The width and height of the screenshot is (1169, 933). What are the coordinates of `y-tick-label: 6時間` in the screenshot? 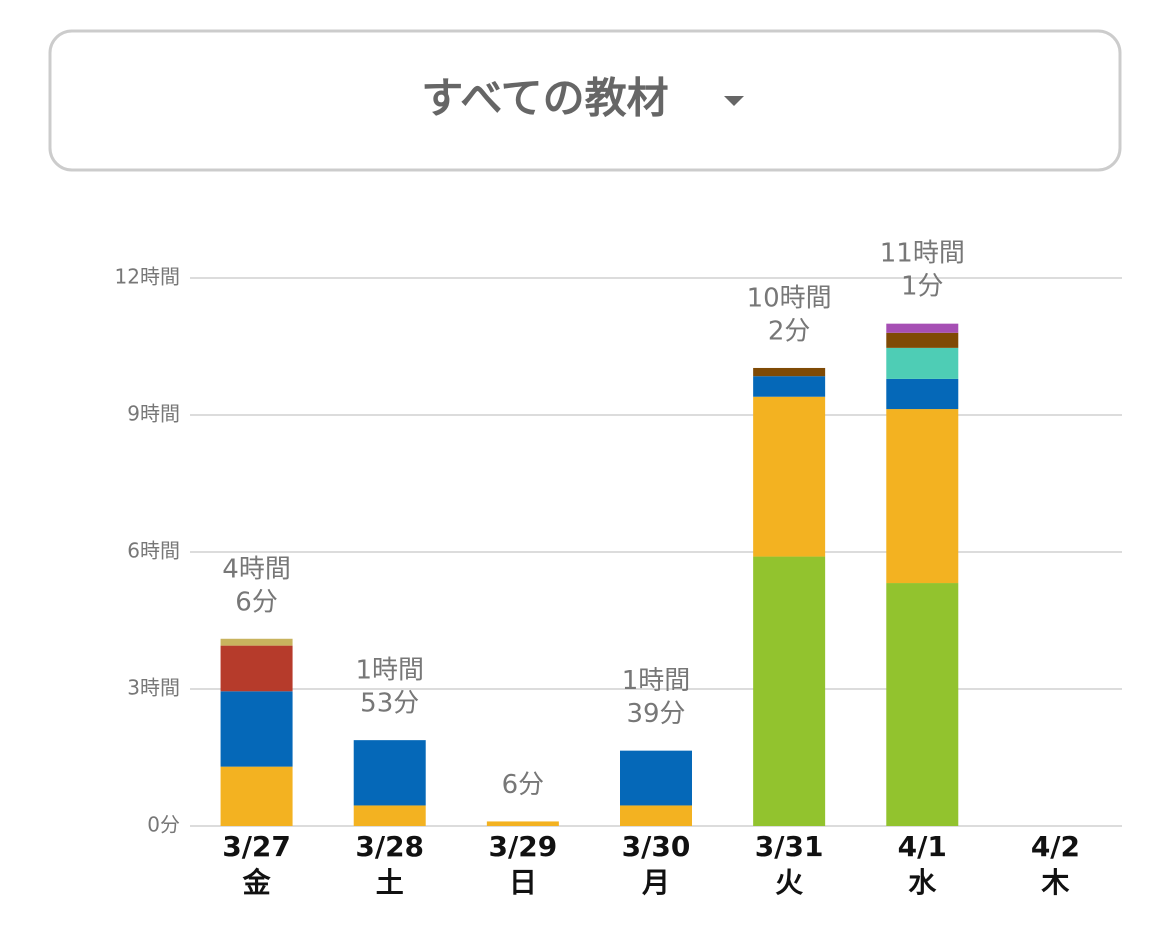 It's located at (153, 551).